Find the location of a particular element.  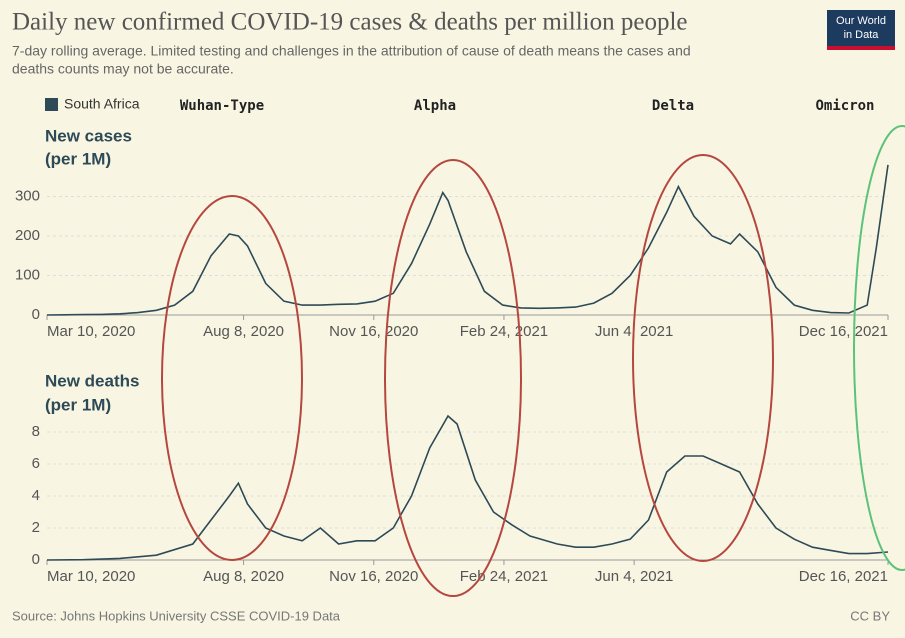

annotation: Omicron is located at coordinates (844, 106).